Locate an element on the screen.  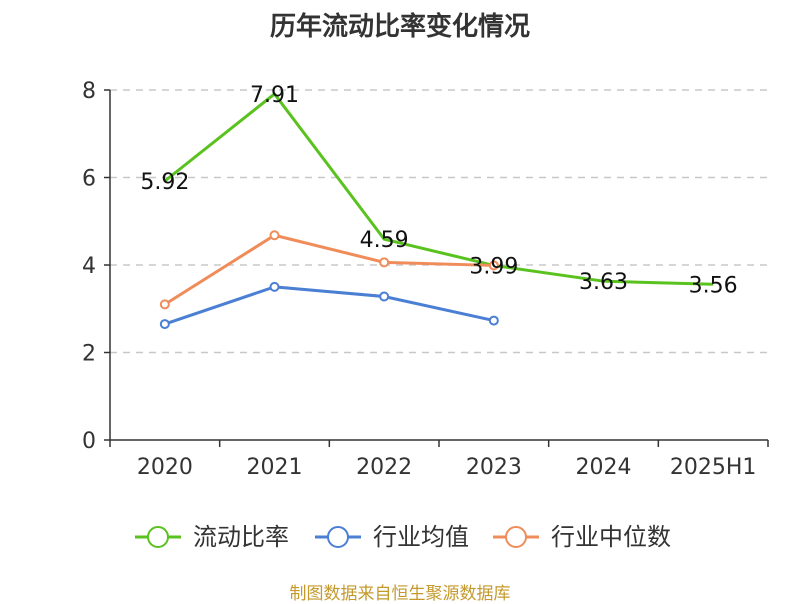
legend-label: 行业中位数 is located at coordinates (611, 537).